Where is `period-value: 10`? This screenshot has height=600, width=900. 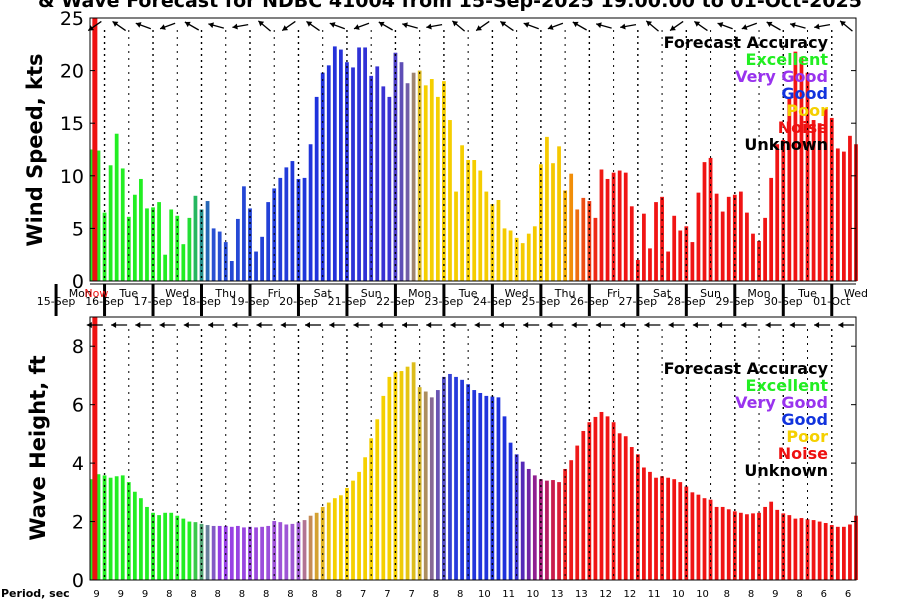 period-value: 10 is located at coordinates (702, 594).